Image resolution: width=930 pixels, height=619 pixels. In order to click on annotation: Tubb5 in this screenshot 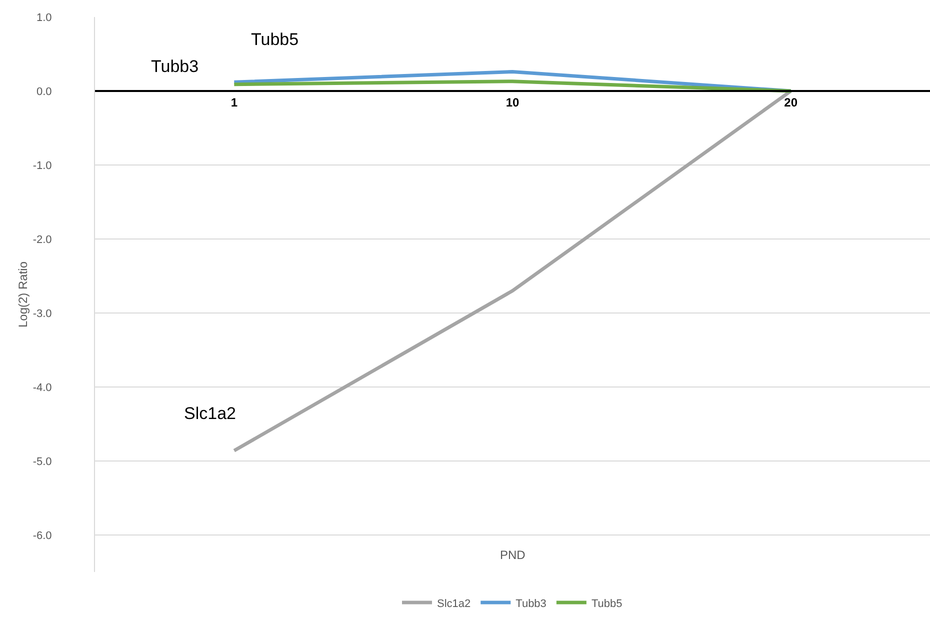, I will do `click(275, 39)`.